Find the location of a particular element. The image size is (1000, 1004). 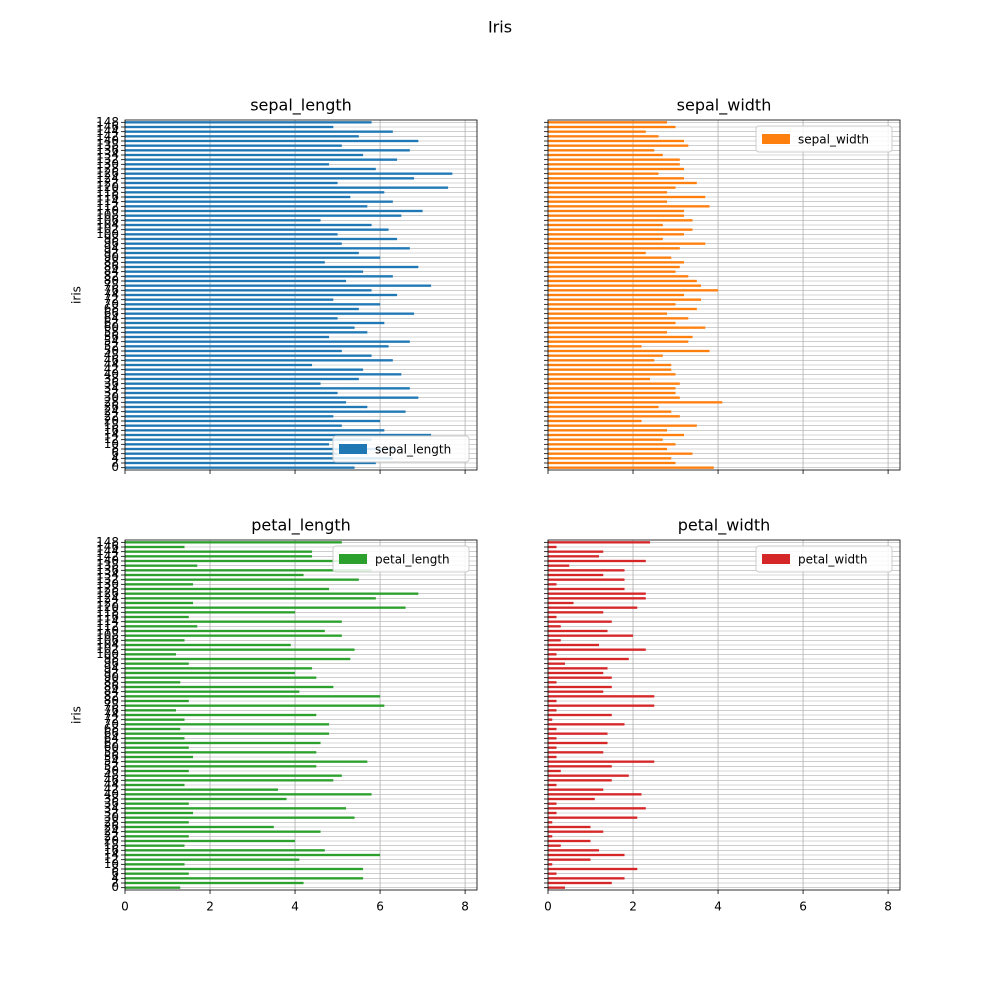

y-tick-label: 68 is located at coordinates (111, 729).